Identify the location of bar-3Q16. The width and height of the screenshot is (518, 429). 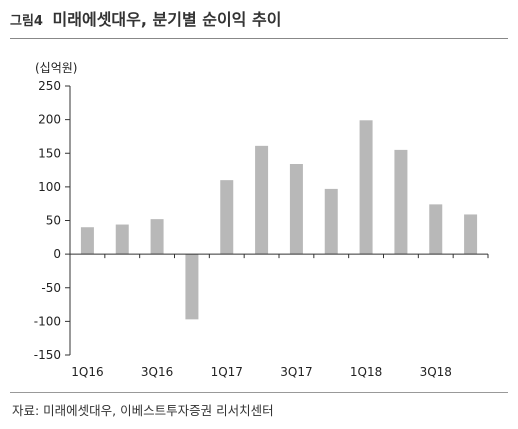
(157, 237).